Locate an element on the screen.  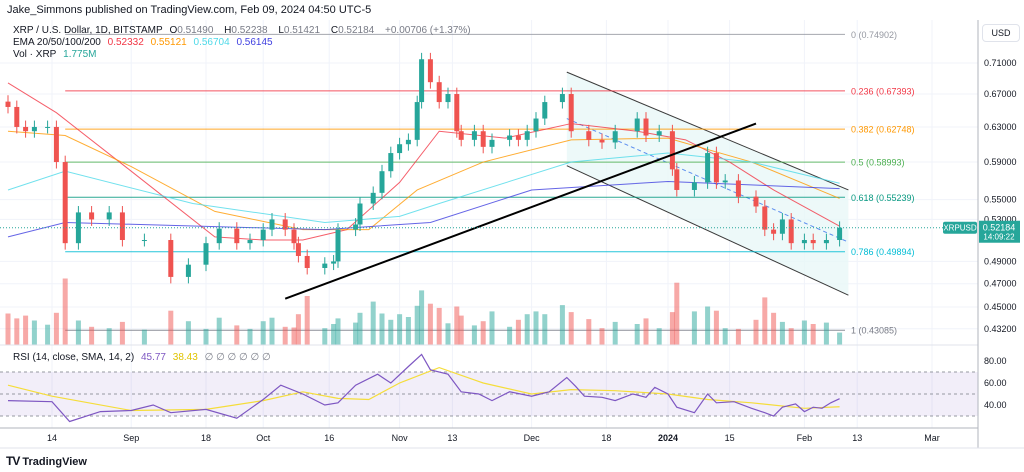
rsi-line is located at coordinates (423, 388).